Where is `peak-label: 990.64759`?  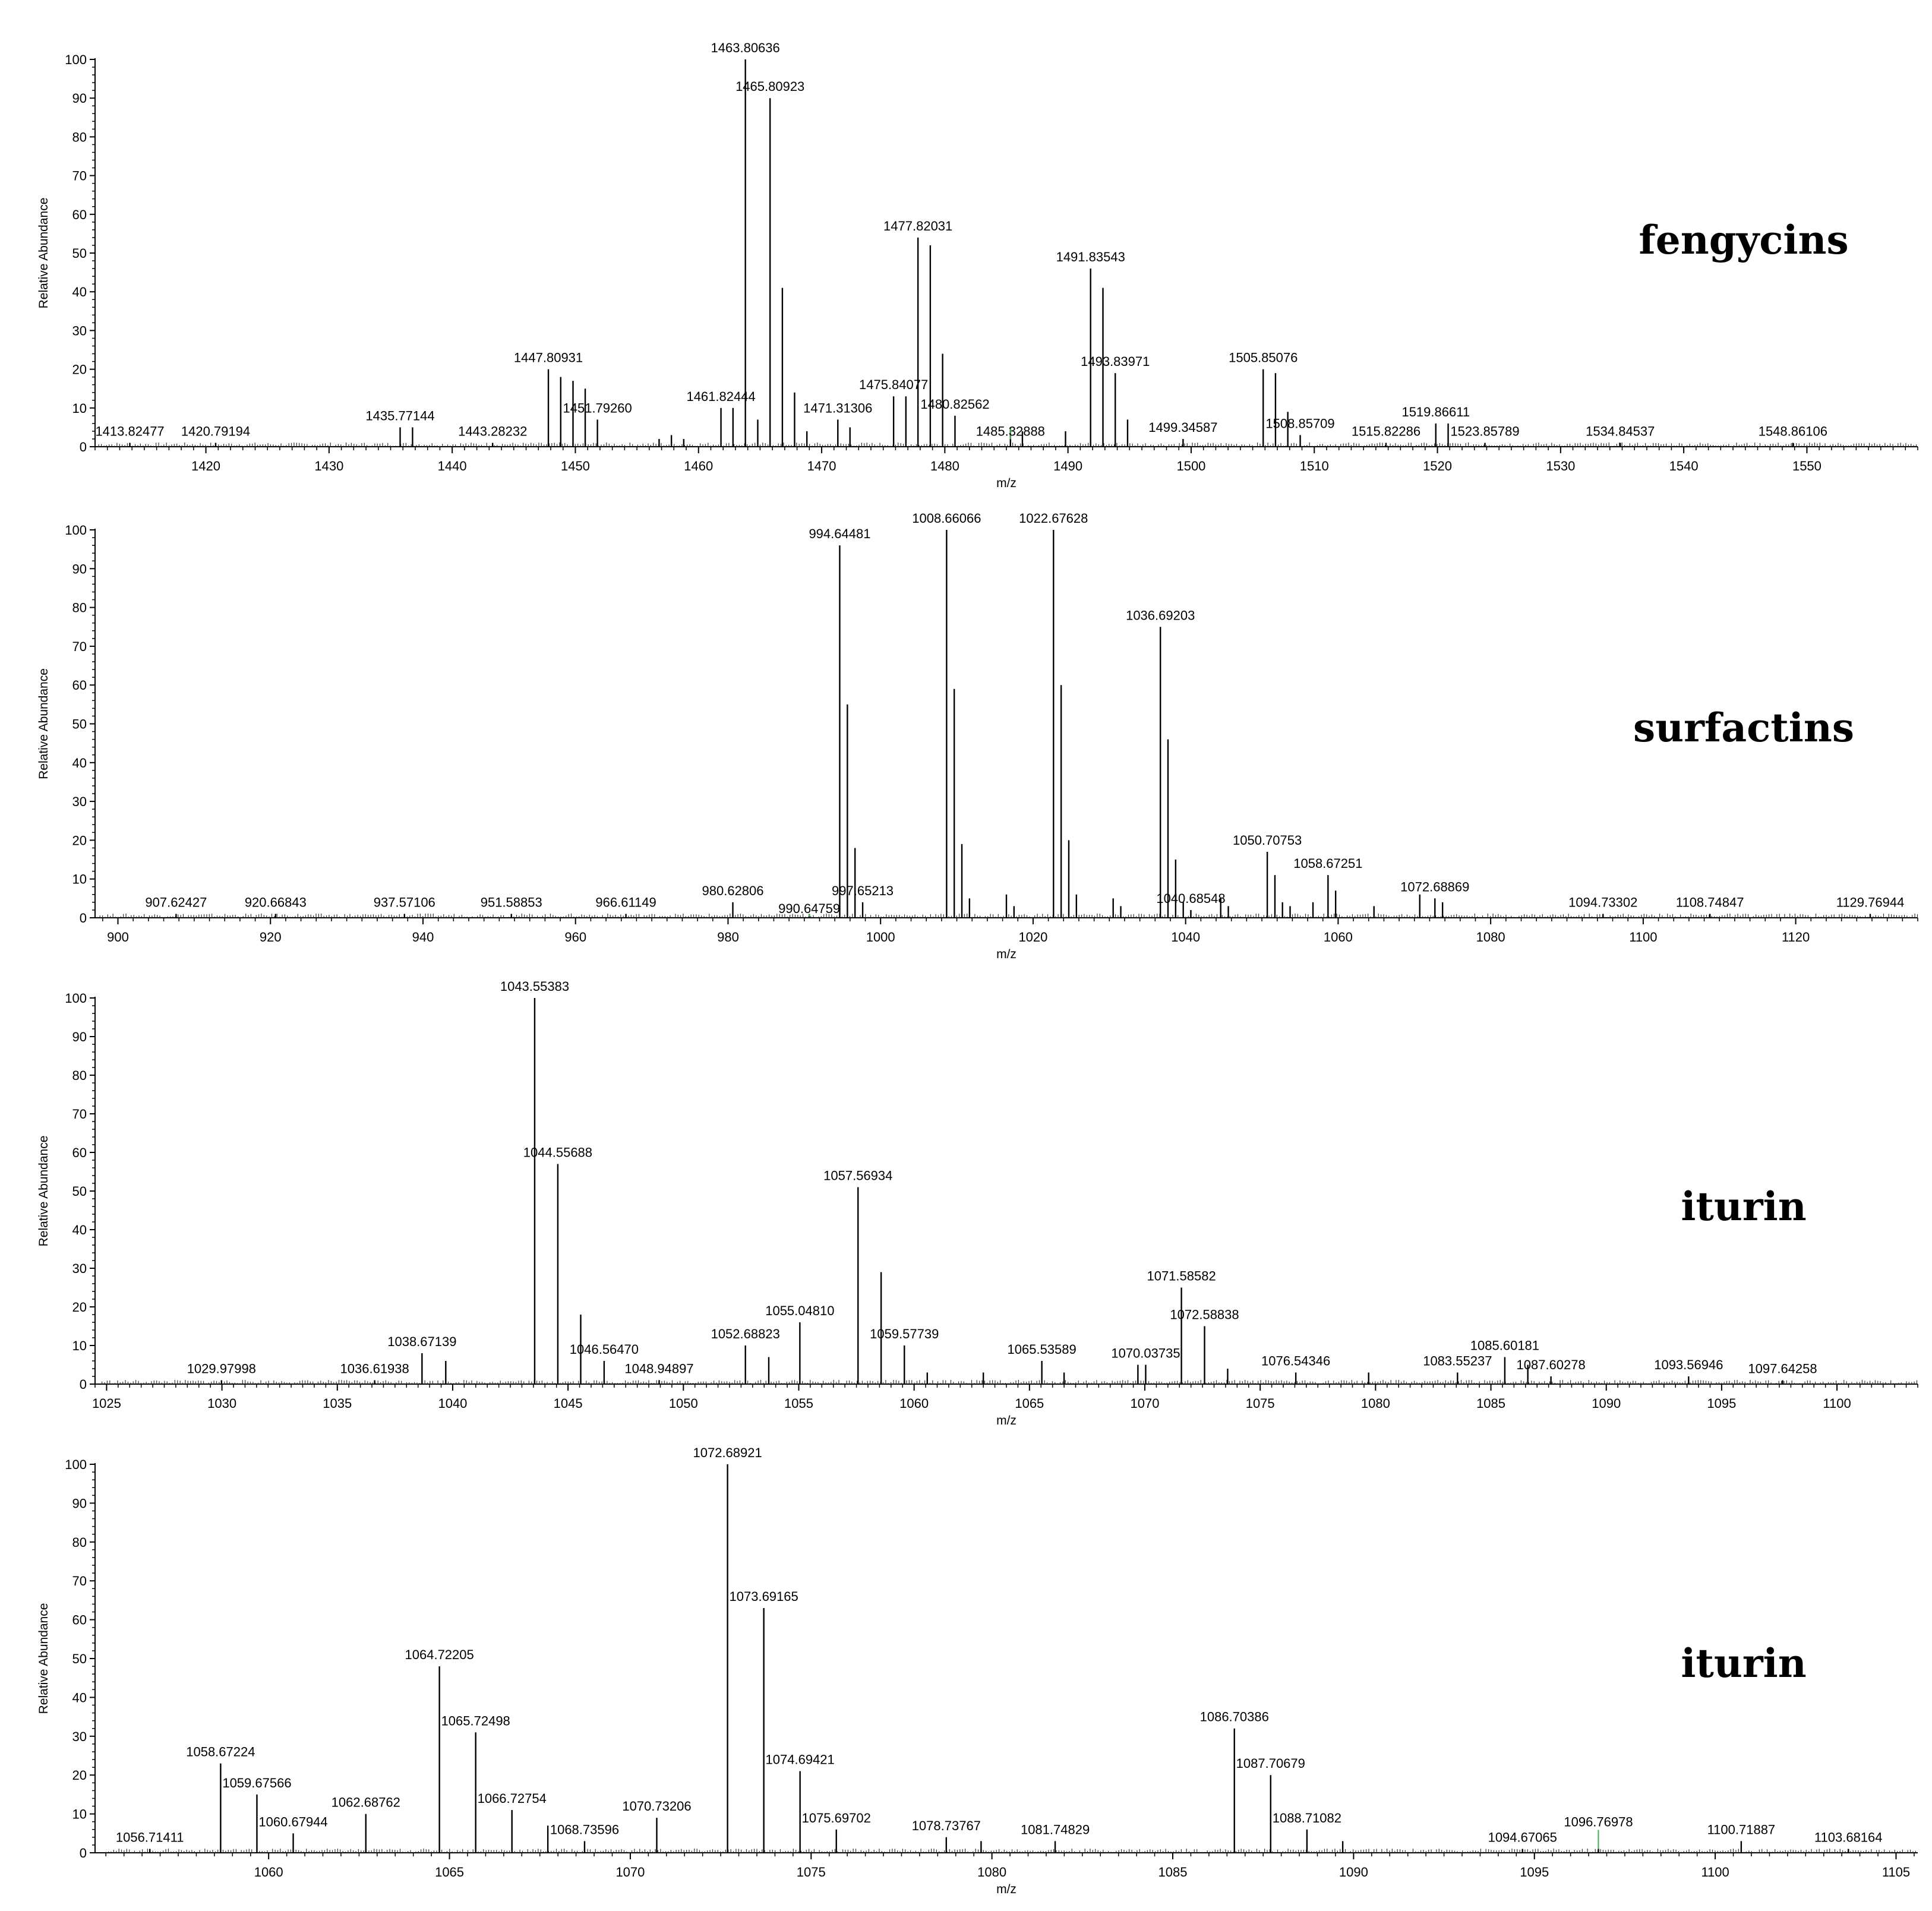 peak-label: 990.64759 is located at coordinates (809, 908).